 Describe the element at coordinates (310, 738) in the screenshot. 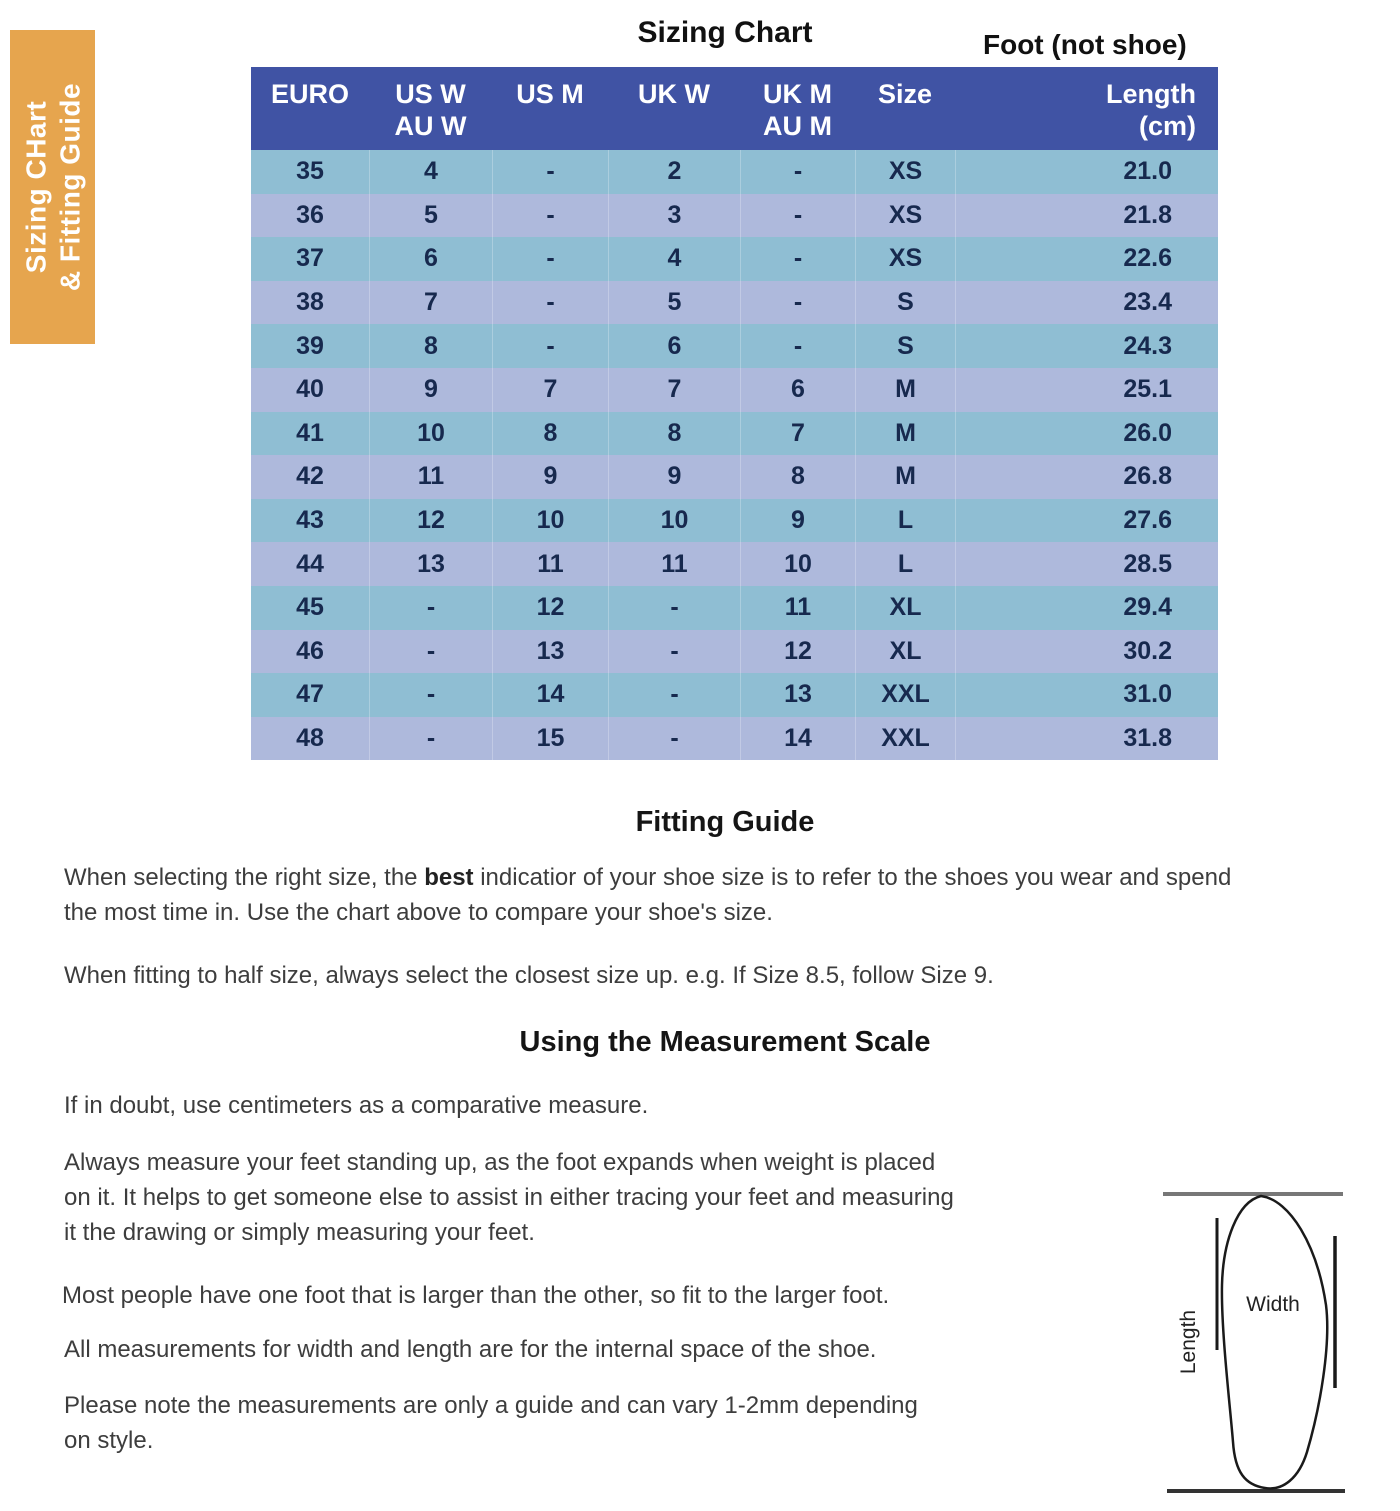

I see `table-cell: 48` at that location.